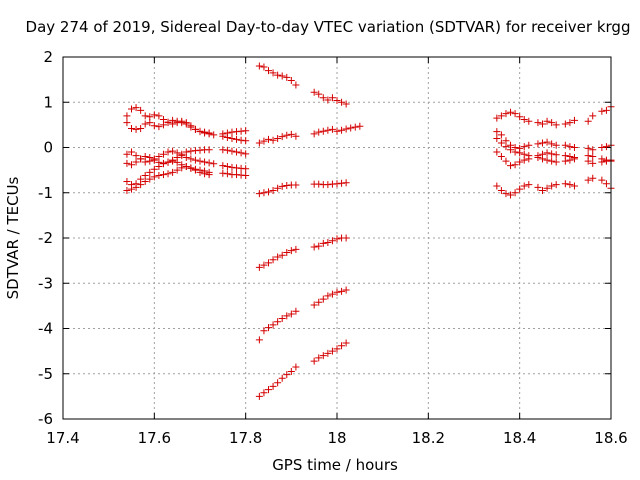  Describe the element at coordinates (48, 102) in the screenshot. I see `y-tick-label: 1` at that location.